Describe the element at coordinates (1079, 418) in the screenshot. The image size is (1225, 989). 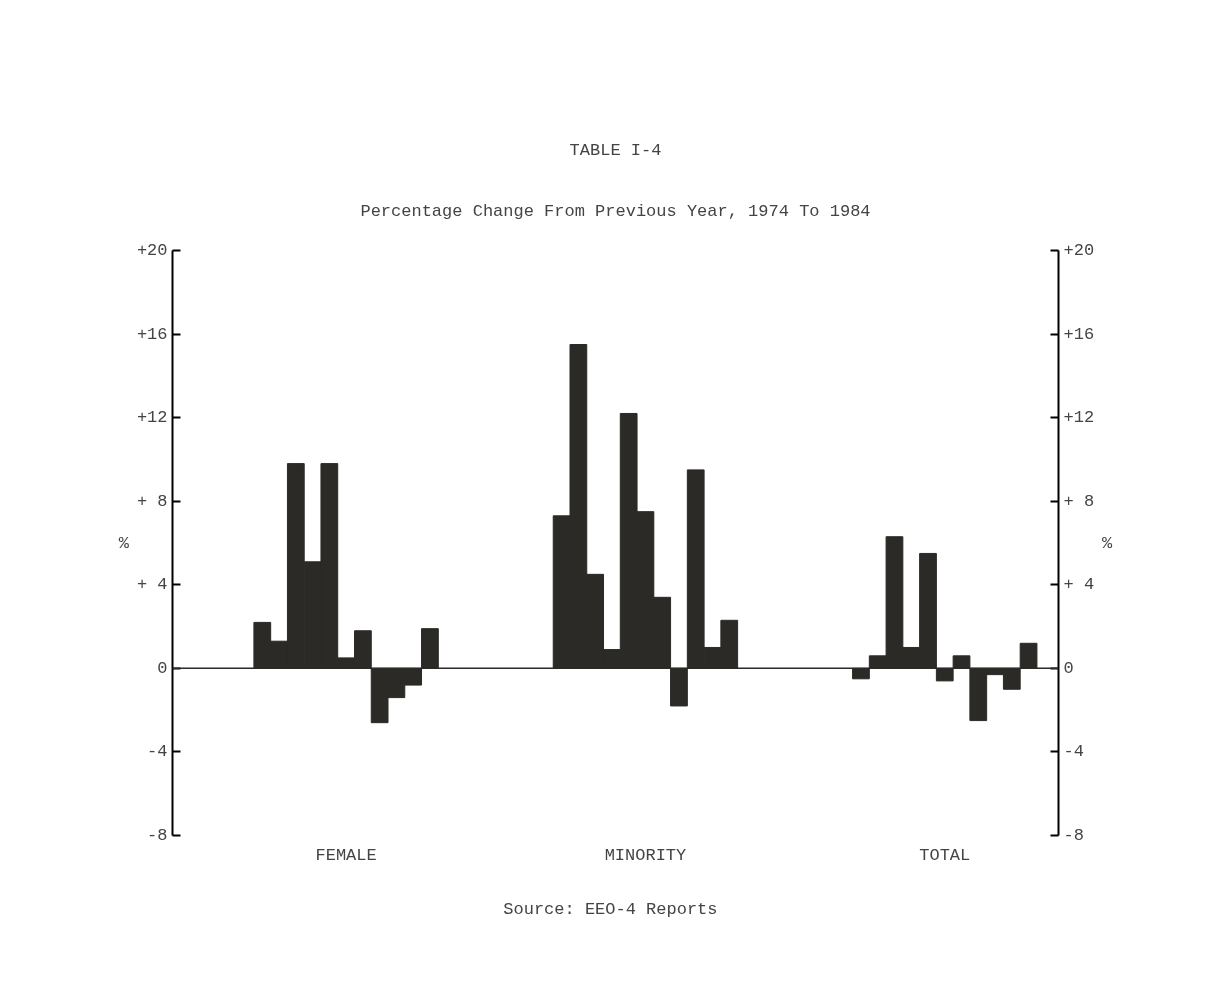
I see `y2-tick-label: +12` at that location.